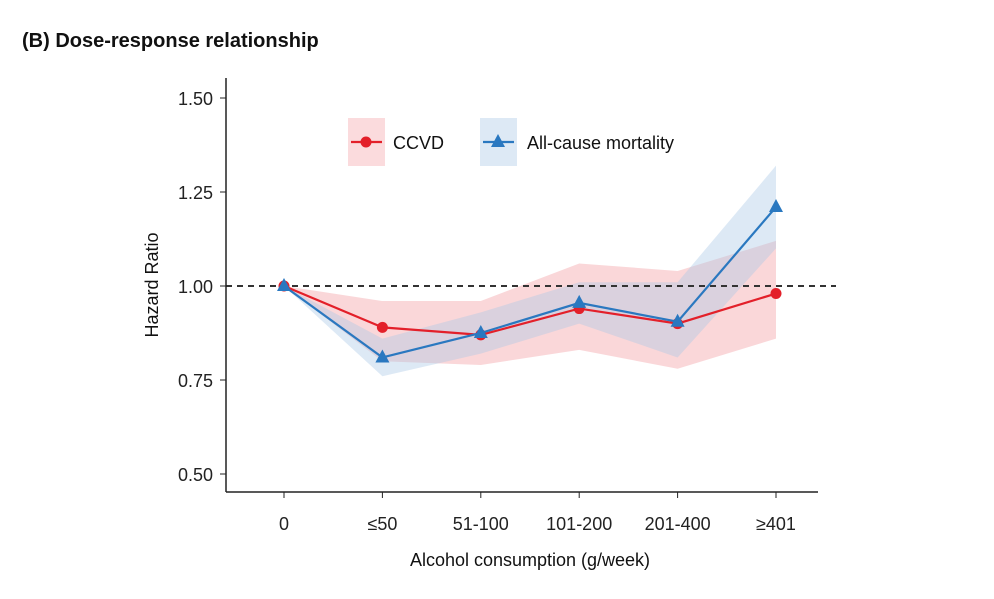  I want to click on x-tick-label: 101-200, so click(579, 524).